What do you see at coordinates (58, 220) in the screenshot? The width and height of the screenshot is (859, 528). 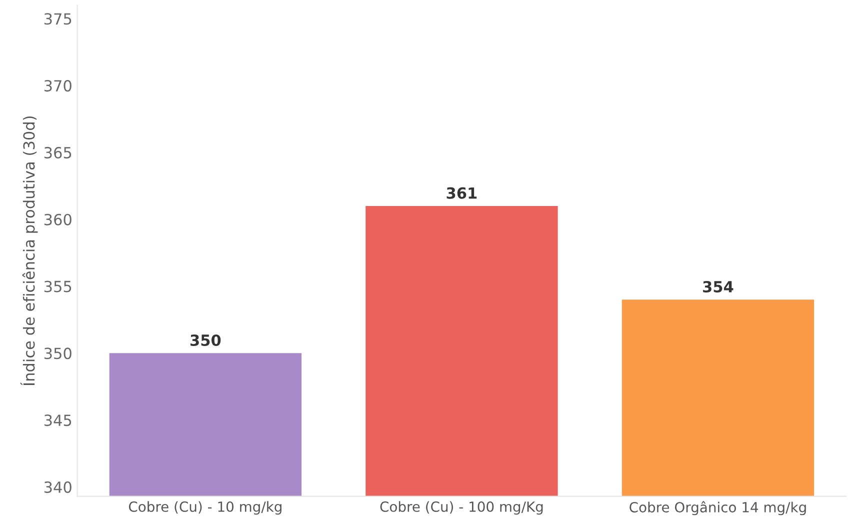 I see `y-tick-label: 360` at bounding box center [58, 220].